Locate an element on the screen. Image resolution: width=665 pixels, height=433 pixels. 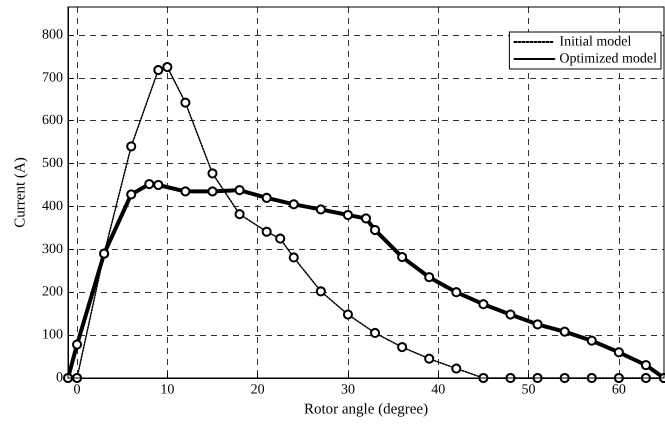
x-tick-label: 0 is located at coordinates (77, 390).